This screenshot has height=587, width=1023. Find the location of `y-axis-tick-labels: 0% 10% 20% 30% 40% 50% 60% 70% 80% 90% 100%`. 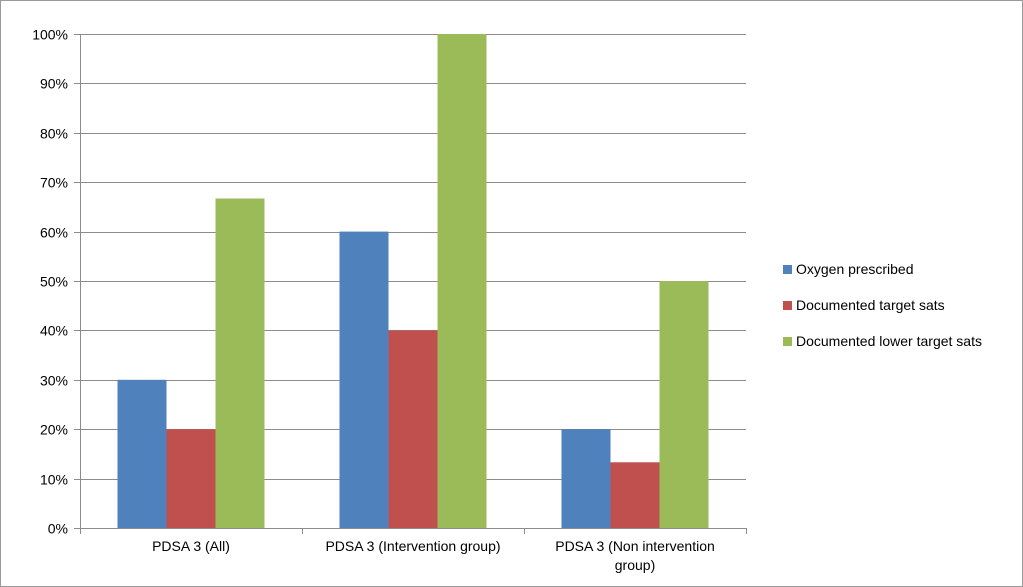

y-axis-tick-labels: 0% 10% 20% 30% 40% 50% 60% 70% 80% 90% 100% is located at coordinates (50, 282).